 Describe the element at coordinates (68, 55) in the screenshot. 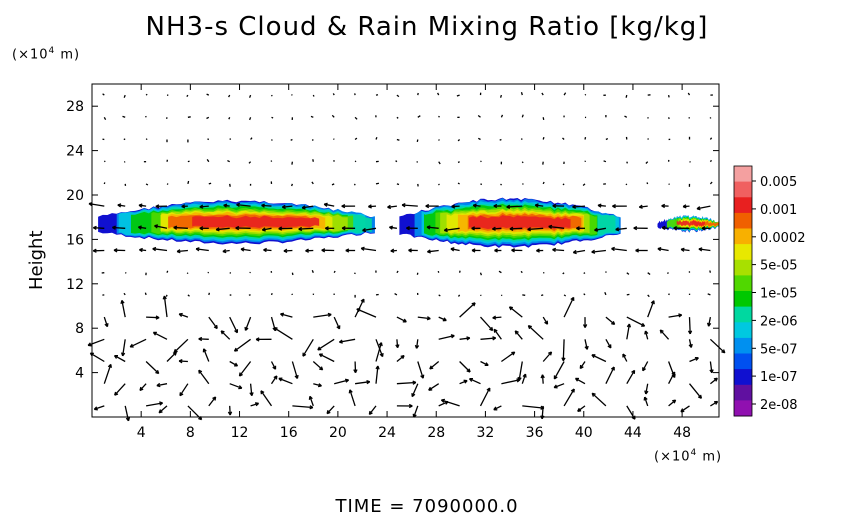

I see `y-unit-suffix: m)` at that location.